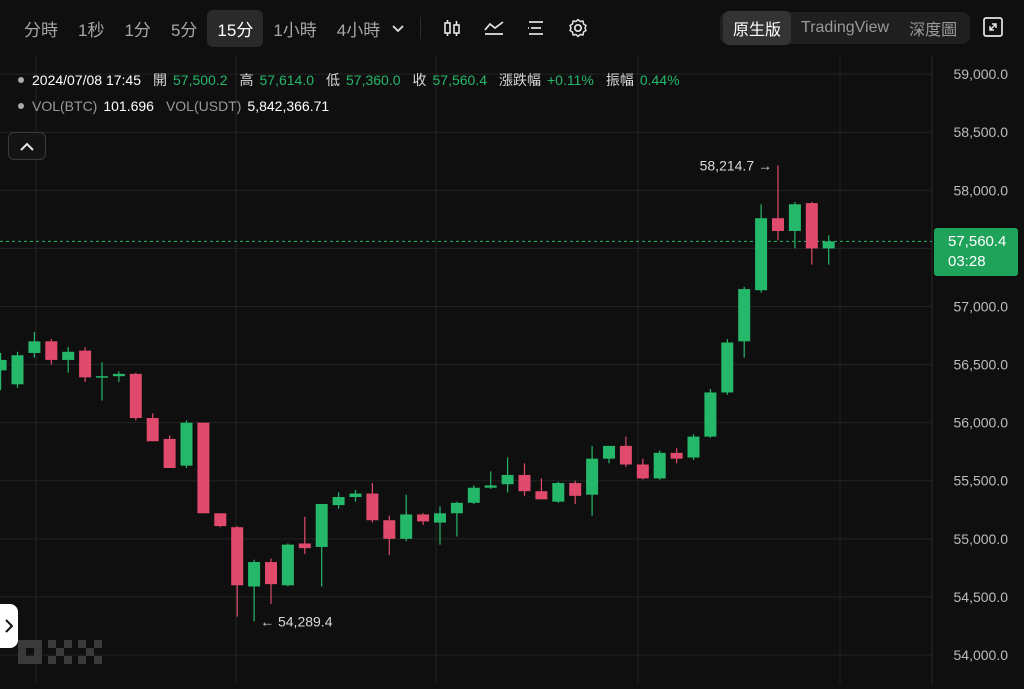  I want to click on indicator-icon, so click(494, 28).